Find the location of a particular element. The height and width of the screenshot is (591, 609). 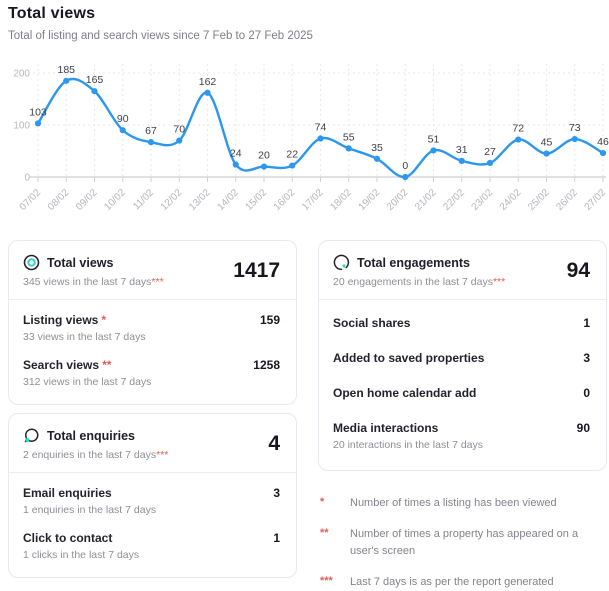

svg-text: 16/02 is located at coordinates (285, 200).